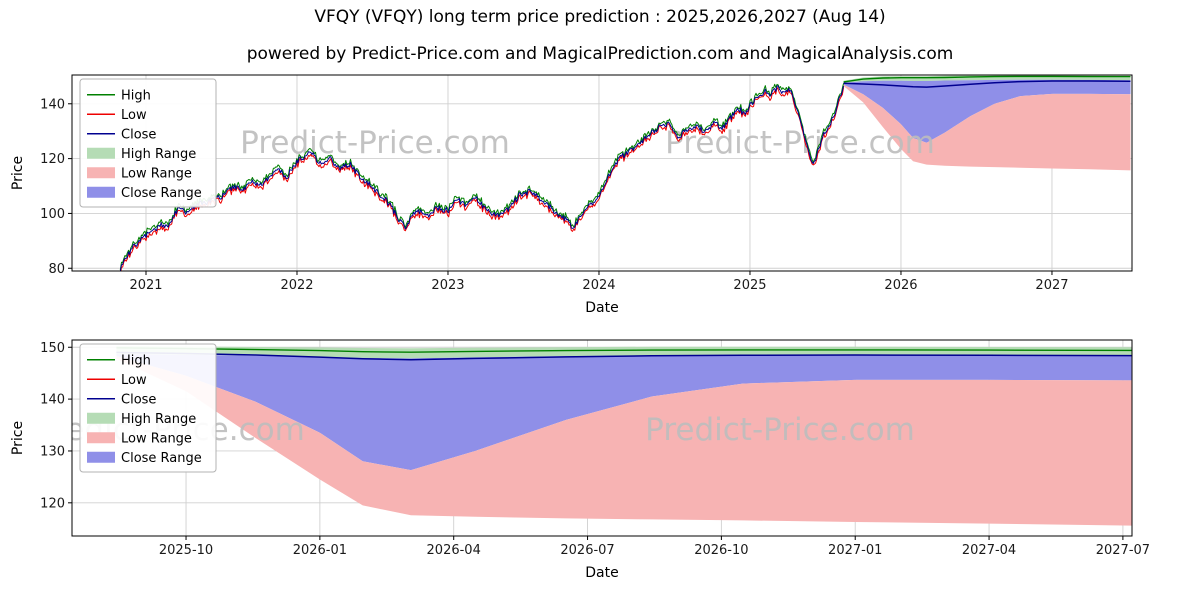 The image size is (1200, 600). I want to click on x-tick-label: 2024, so click(598, 285).